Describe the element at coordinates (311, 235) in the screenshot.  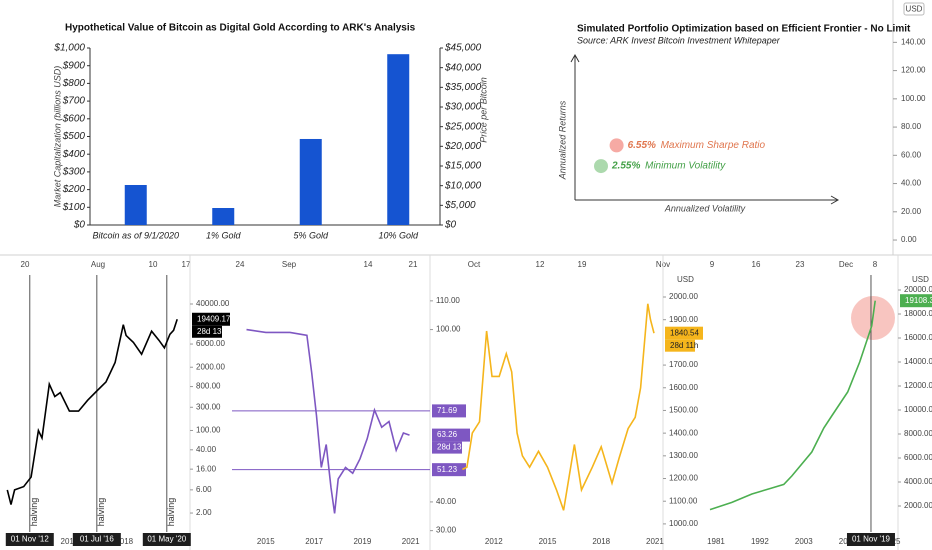
I see `x-tick-label: 5% Gold` at that location.